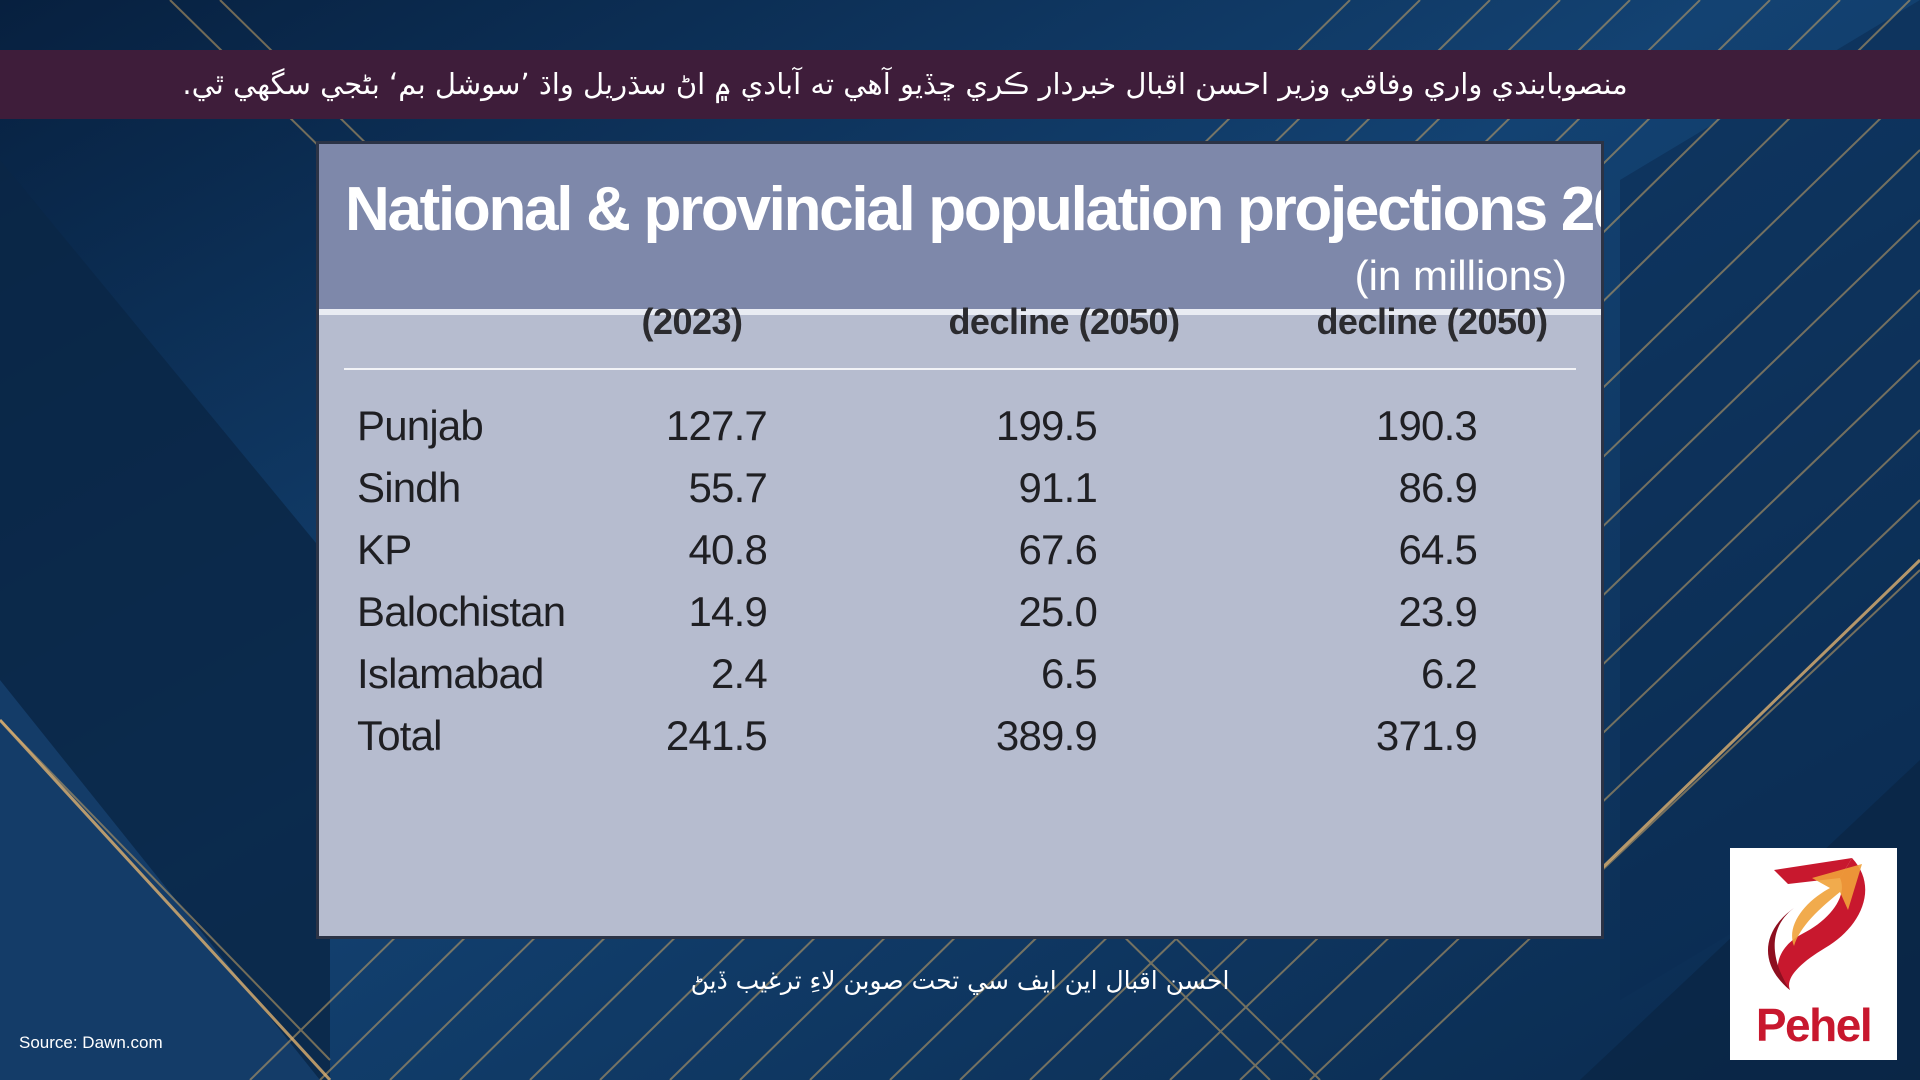 Image resolution: width=1920 pixels, height=1080 pixels. What do you see at coordinates (1816, 924) in the screenshot?
I see `logo-mark-icon` at bounding box center [1816, 924].